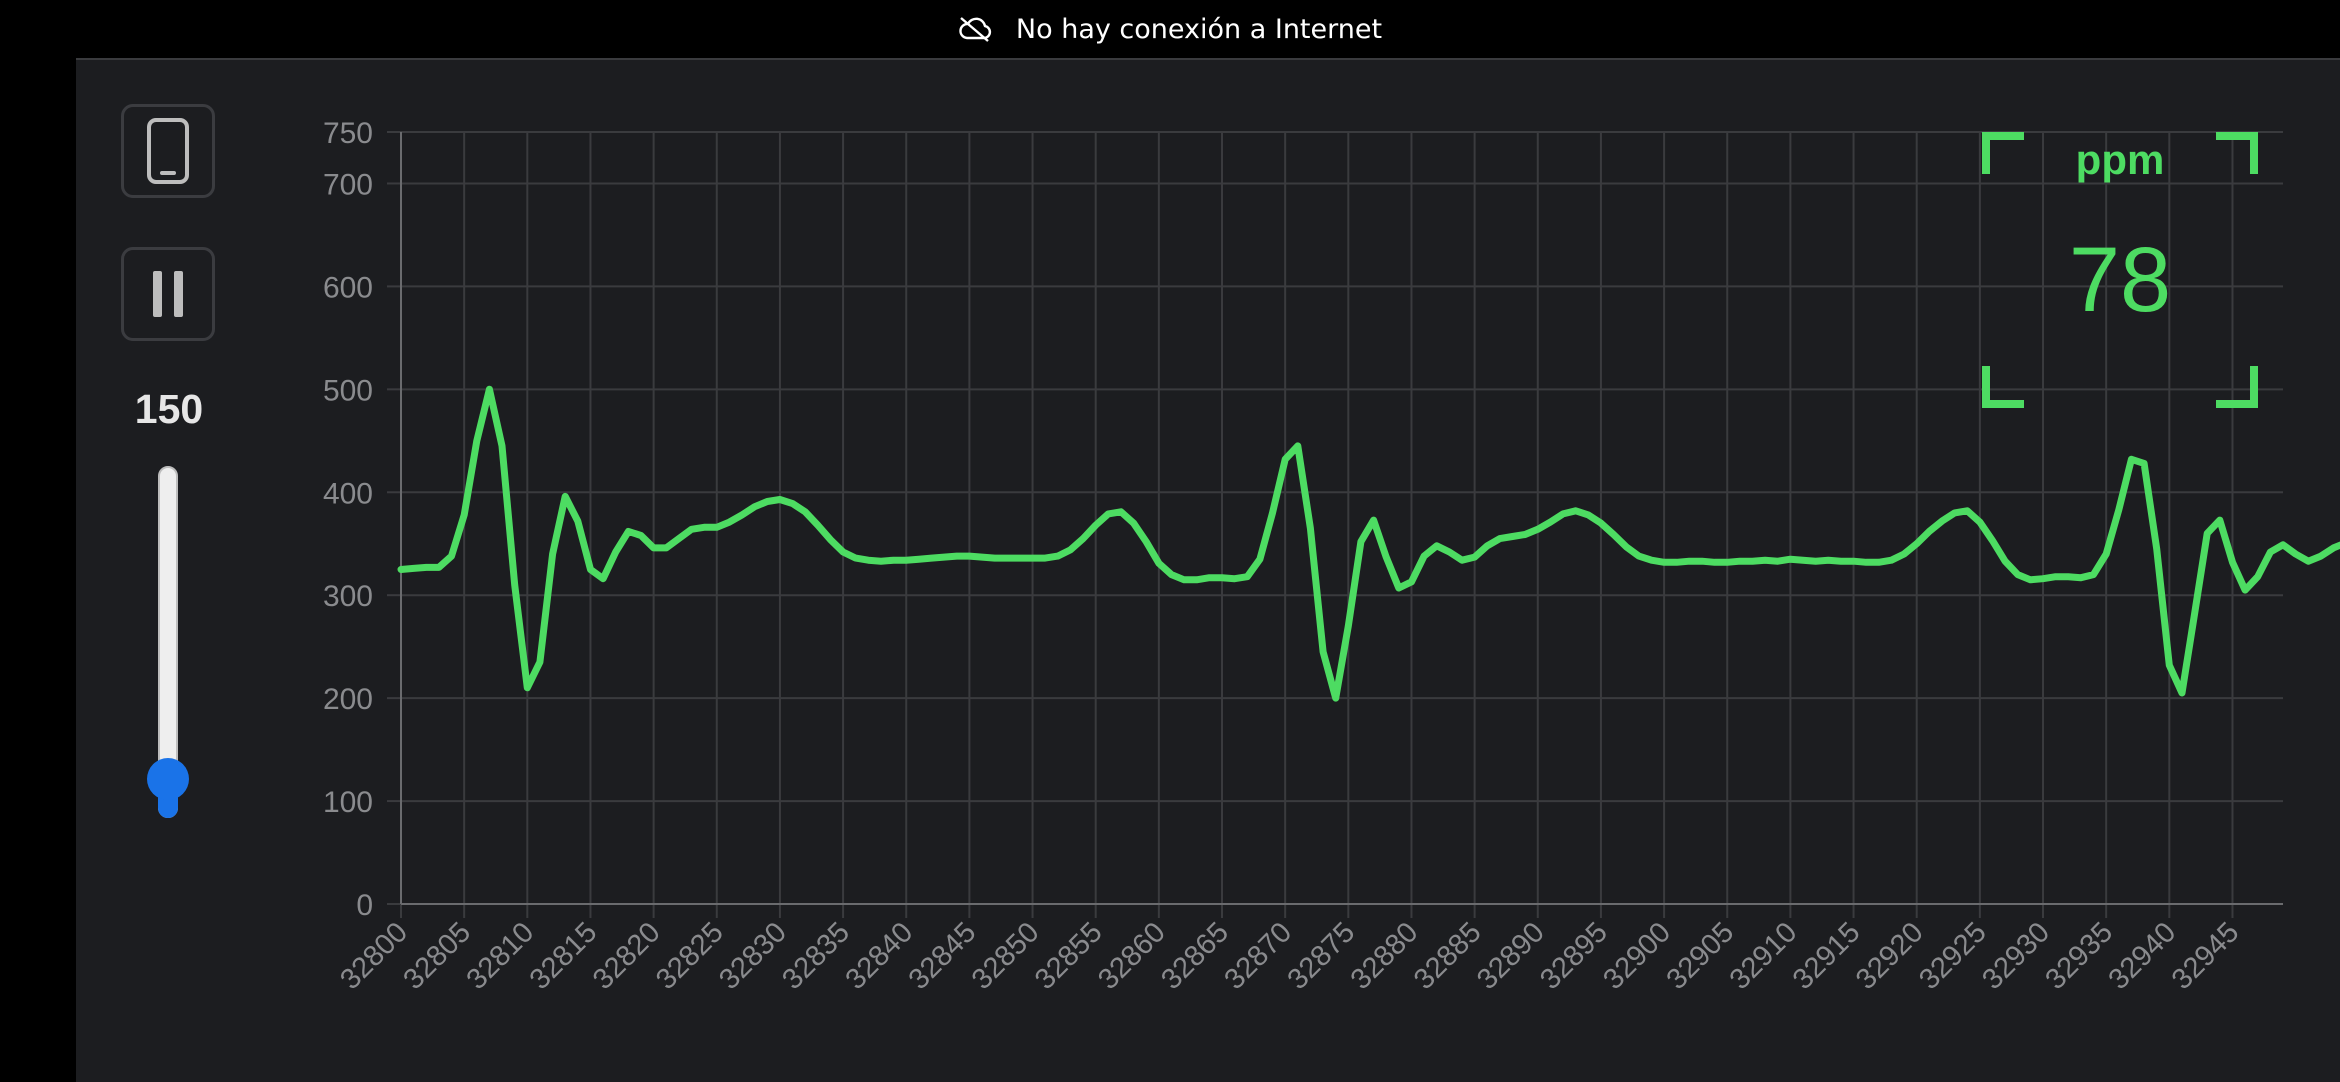 The width and height of the screenshot is (2340, 1082). I want to click on pause-icon, so click(168, 294).